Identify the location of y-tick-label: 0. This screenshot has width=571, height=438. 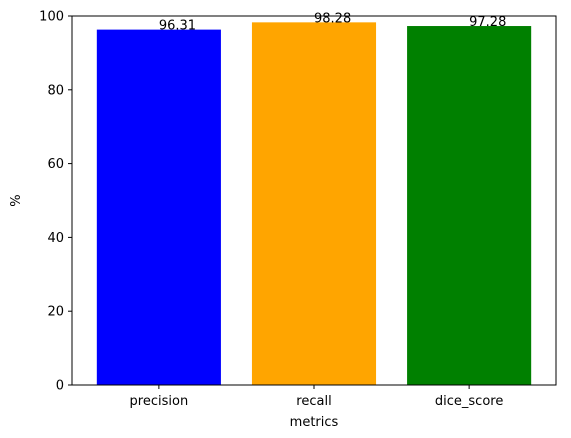
(60, 386).